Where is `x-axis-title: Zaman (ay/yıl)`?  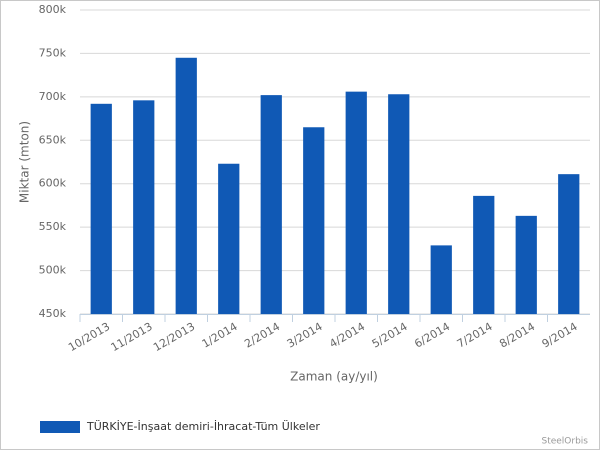 x-axis-title: Zaman (ay/yıl) is located at coordinates (334, 377).